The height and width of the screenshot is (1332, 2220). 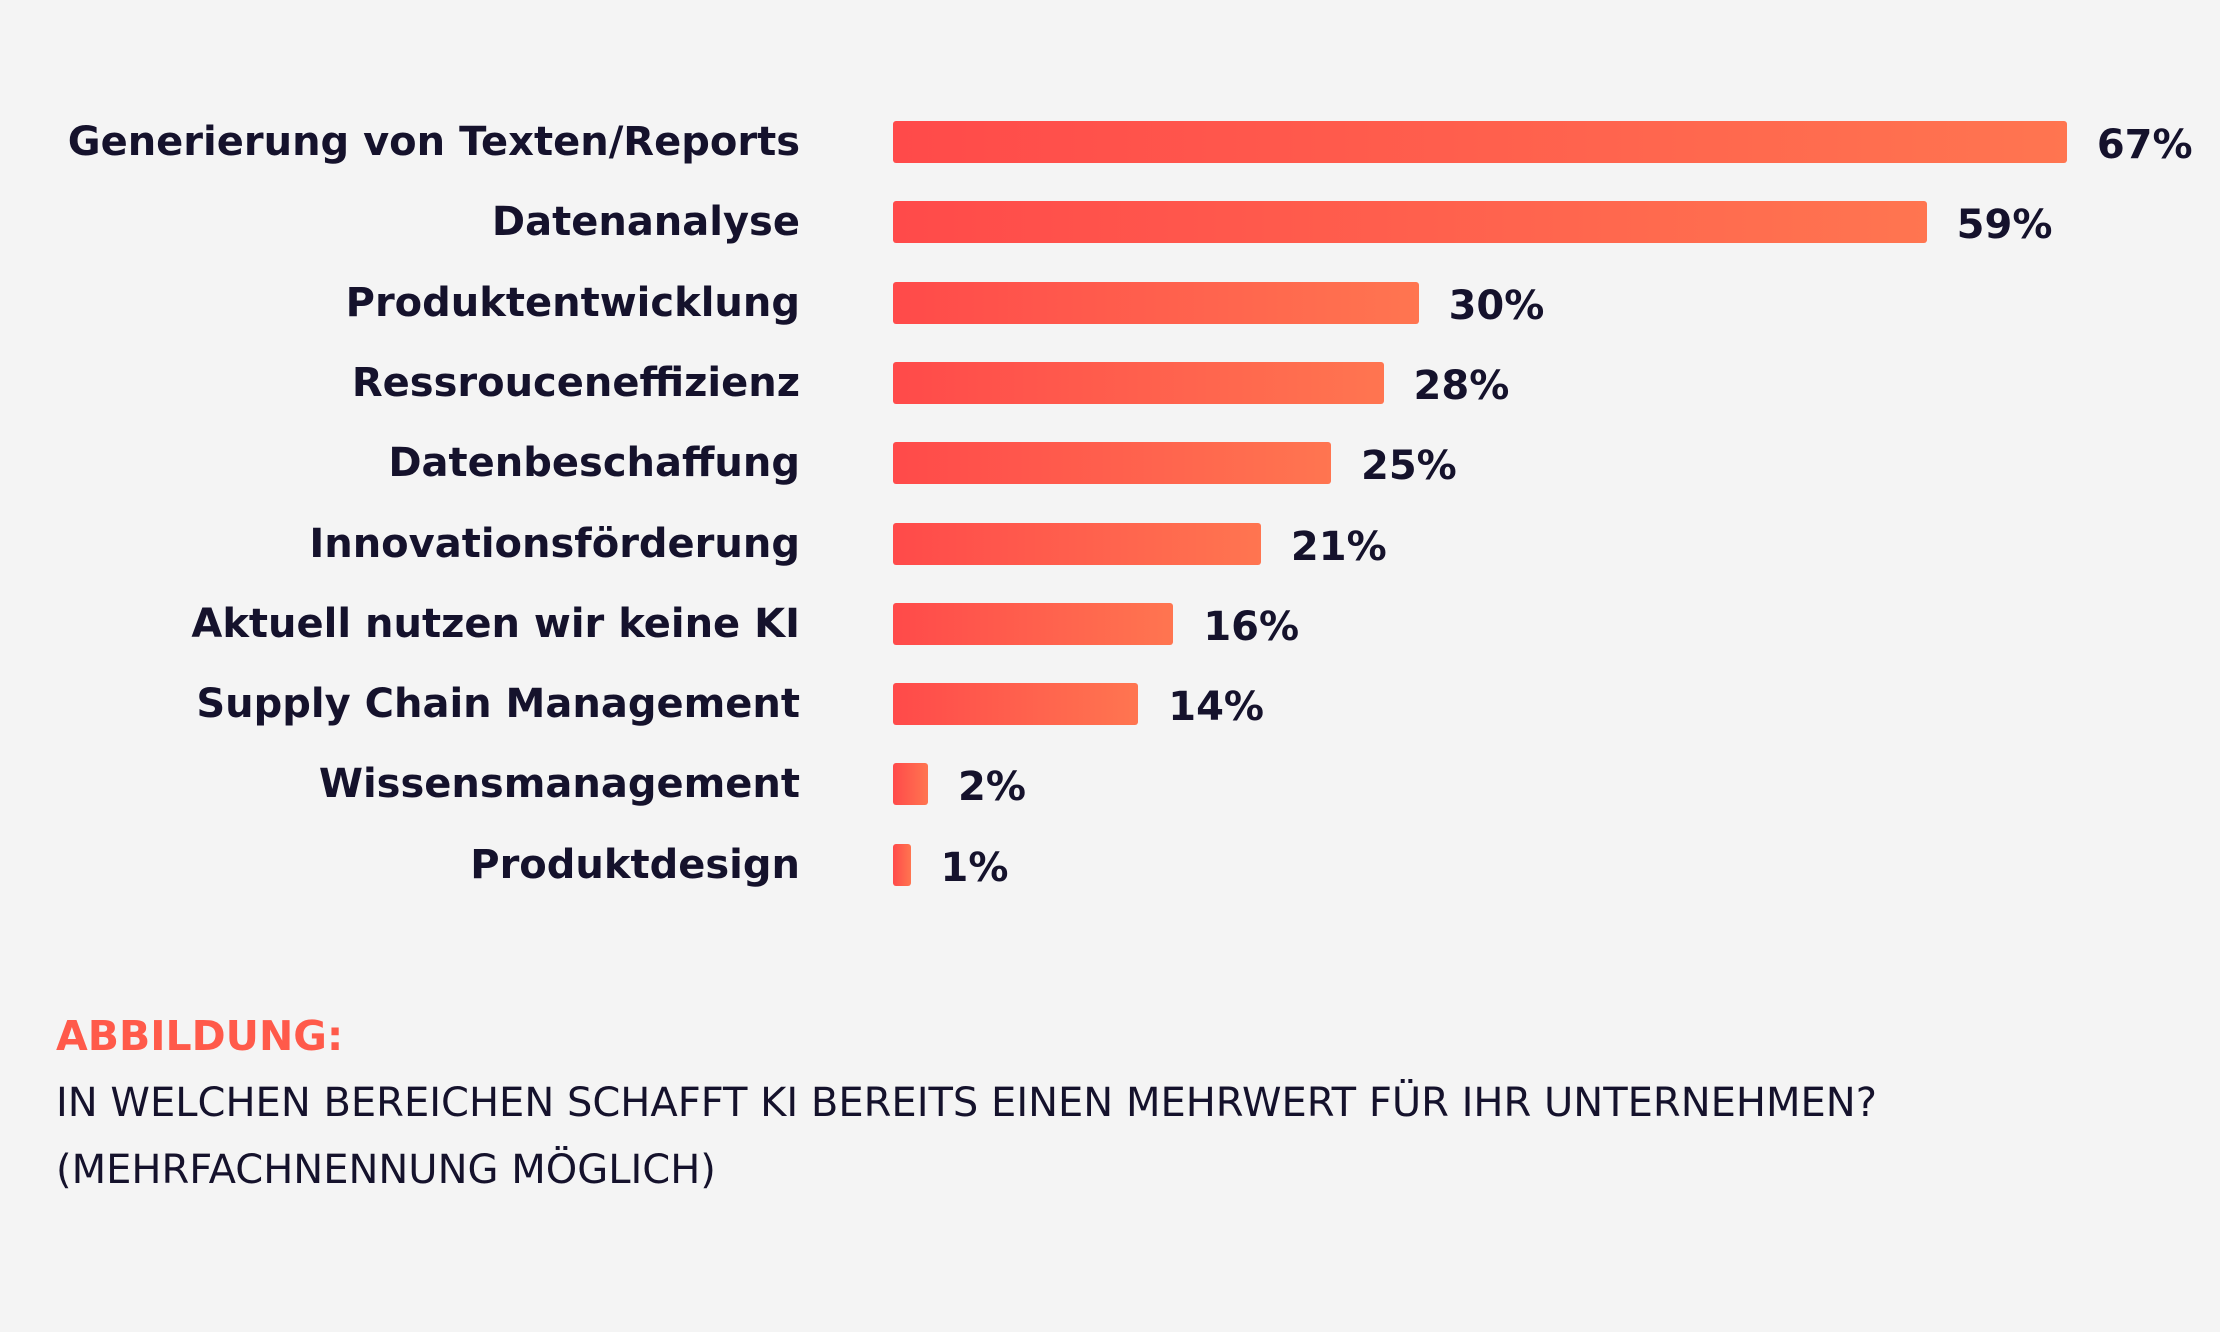 What do you see at coordinates (575, 382) in the screenshot?
I see `category-label: Ressrouceneffizienz` at bounding box center [575, 382].